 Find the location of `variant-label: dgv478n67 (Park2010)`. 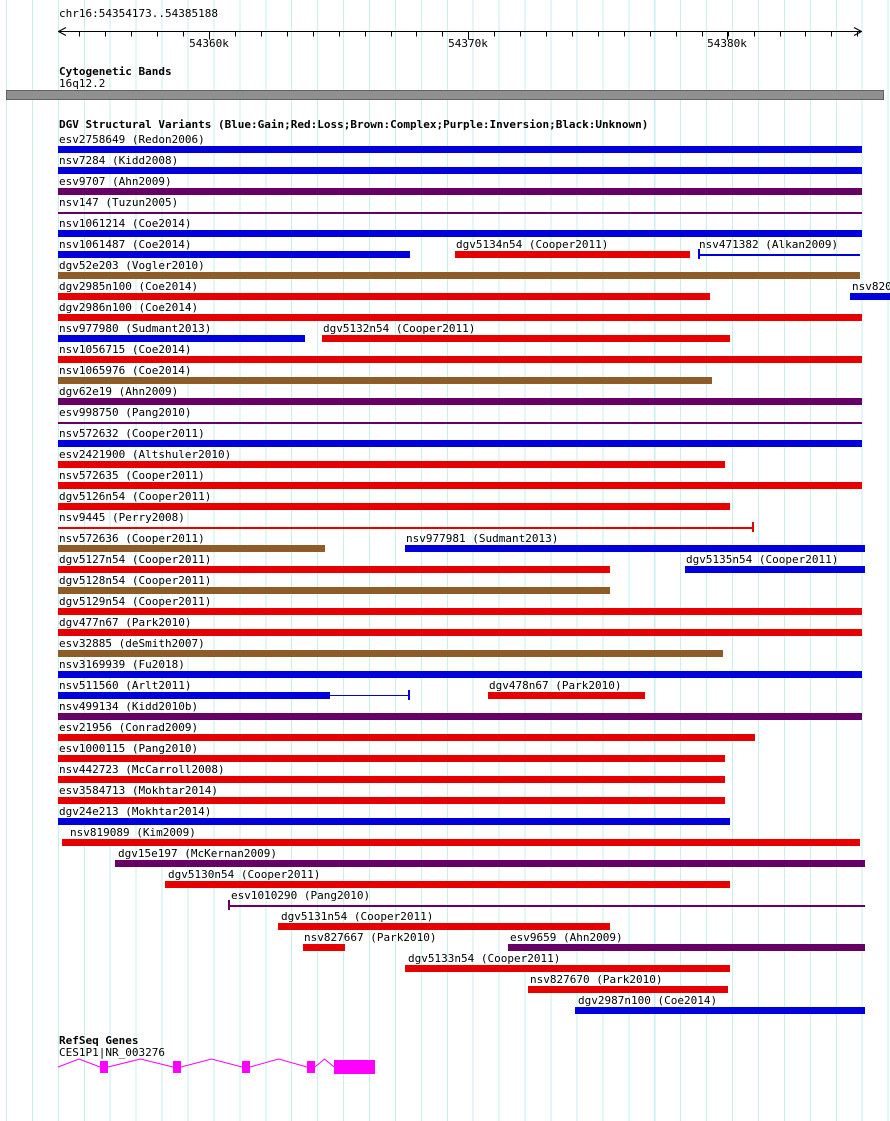

variant-label: dgv478n67 (Park2010) is located at coordinates (555, 685).